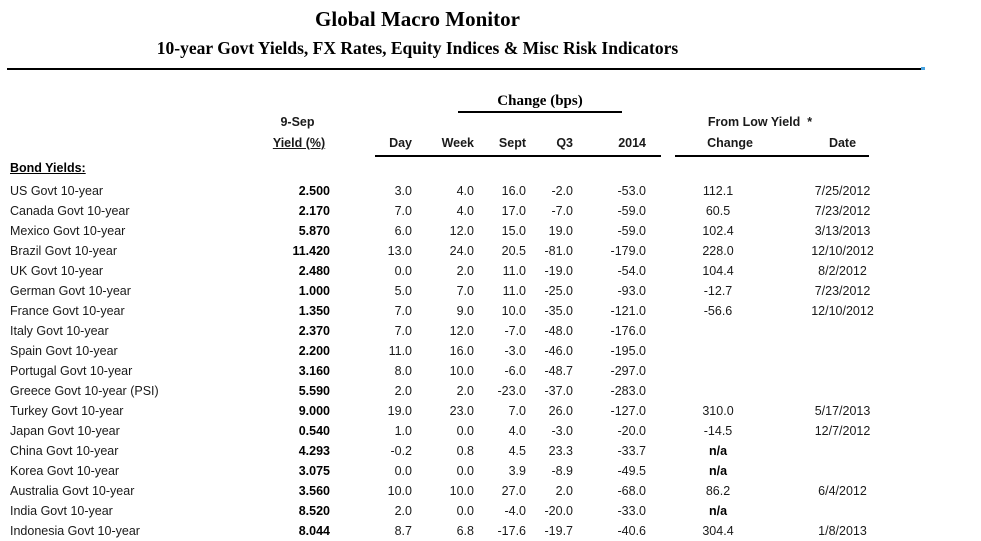 The height and width of the screenshot is (541, 981). I want to click on cell-week: 10.0, so click(461, 371).